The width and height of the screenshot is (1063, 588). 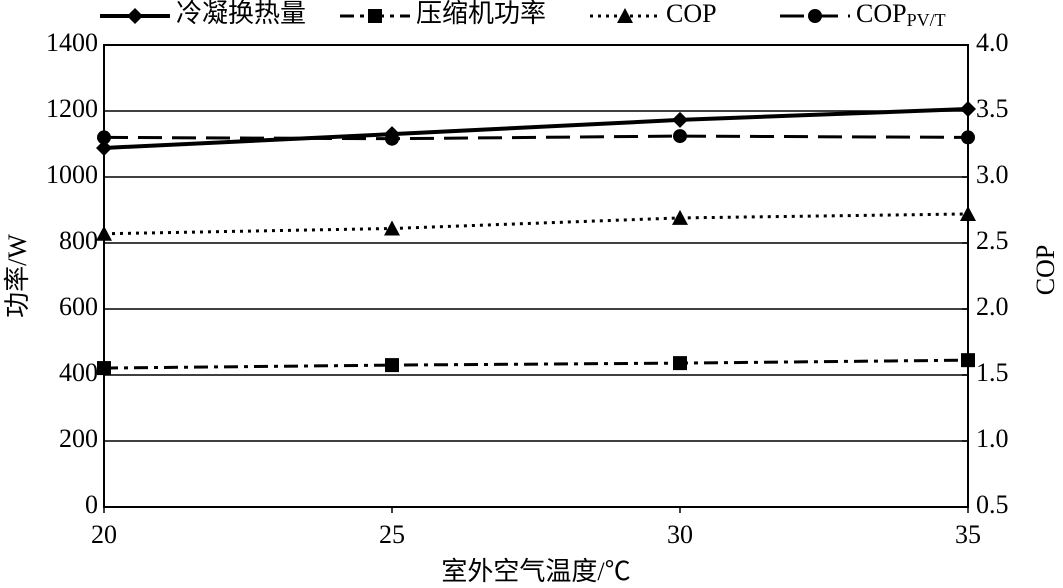 I want to click on x-tick-label: 30, so click(x=680, y=534).